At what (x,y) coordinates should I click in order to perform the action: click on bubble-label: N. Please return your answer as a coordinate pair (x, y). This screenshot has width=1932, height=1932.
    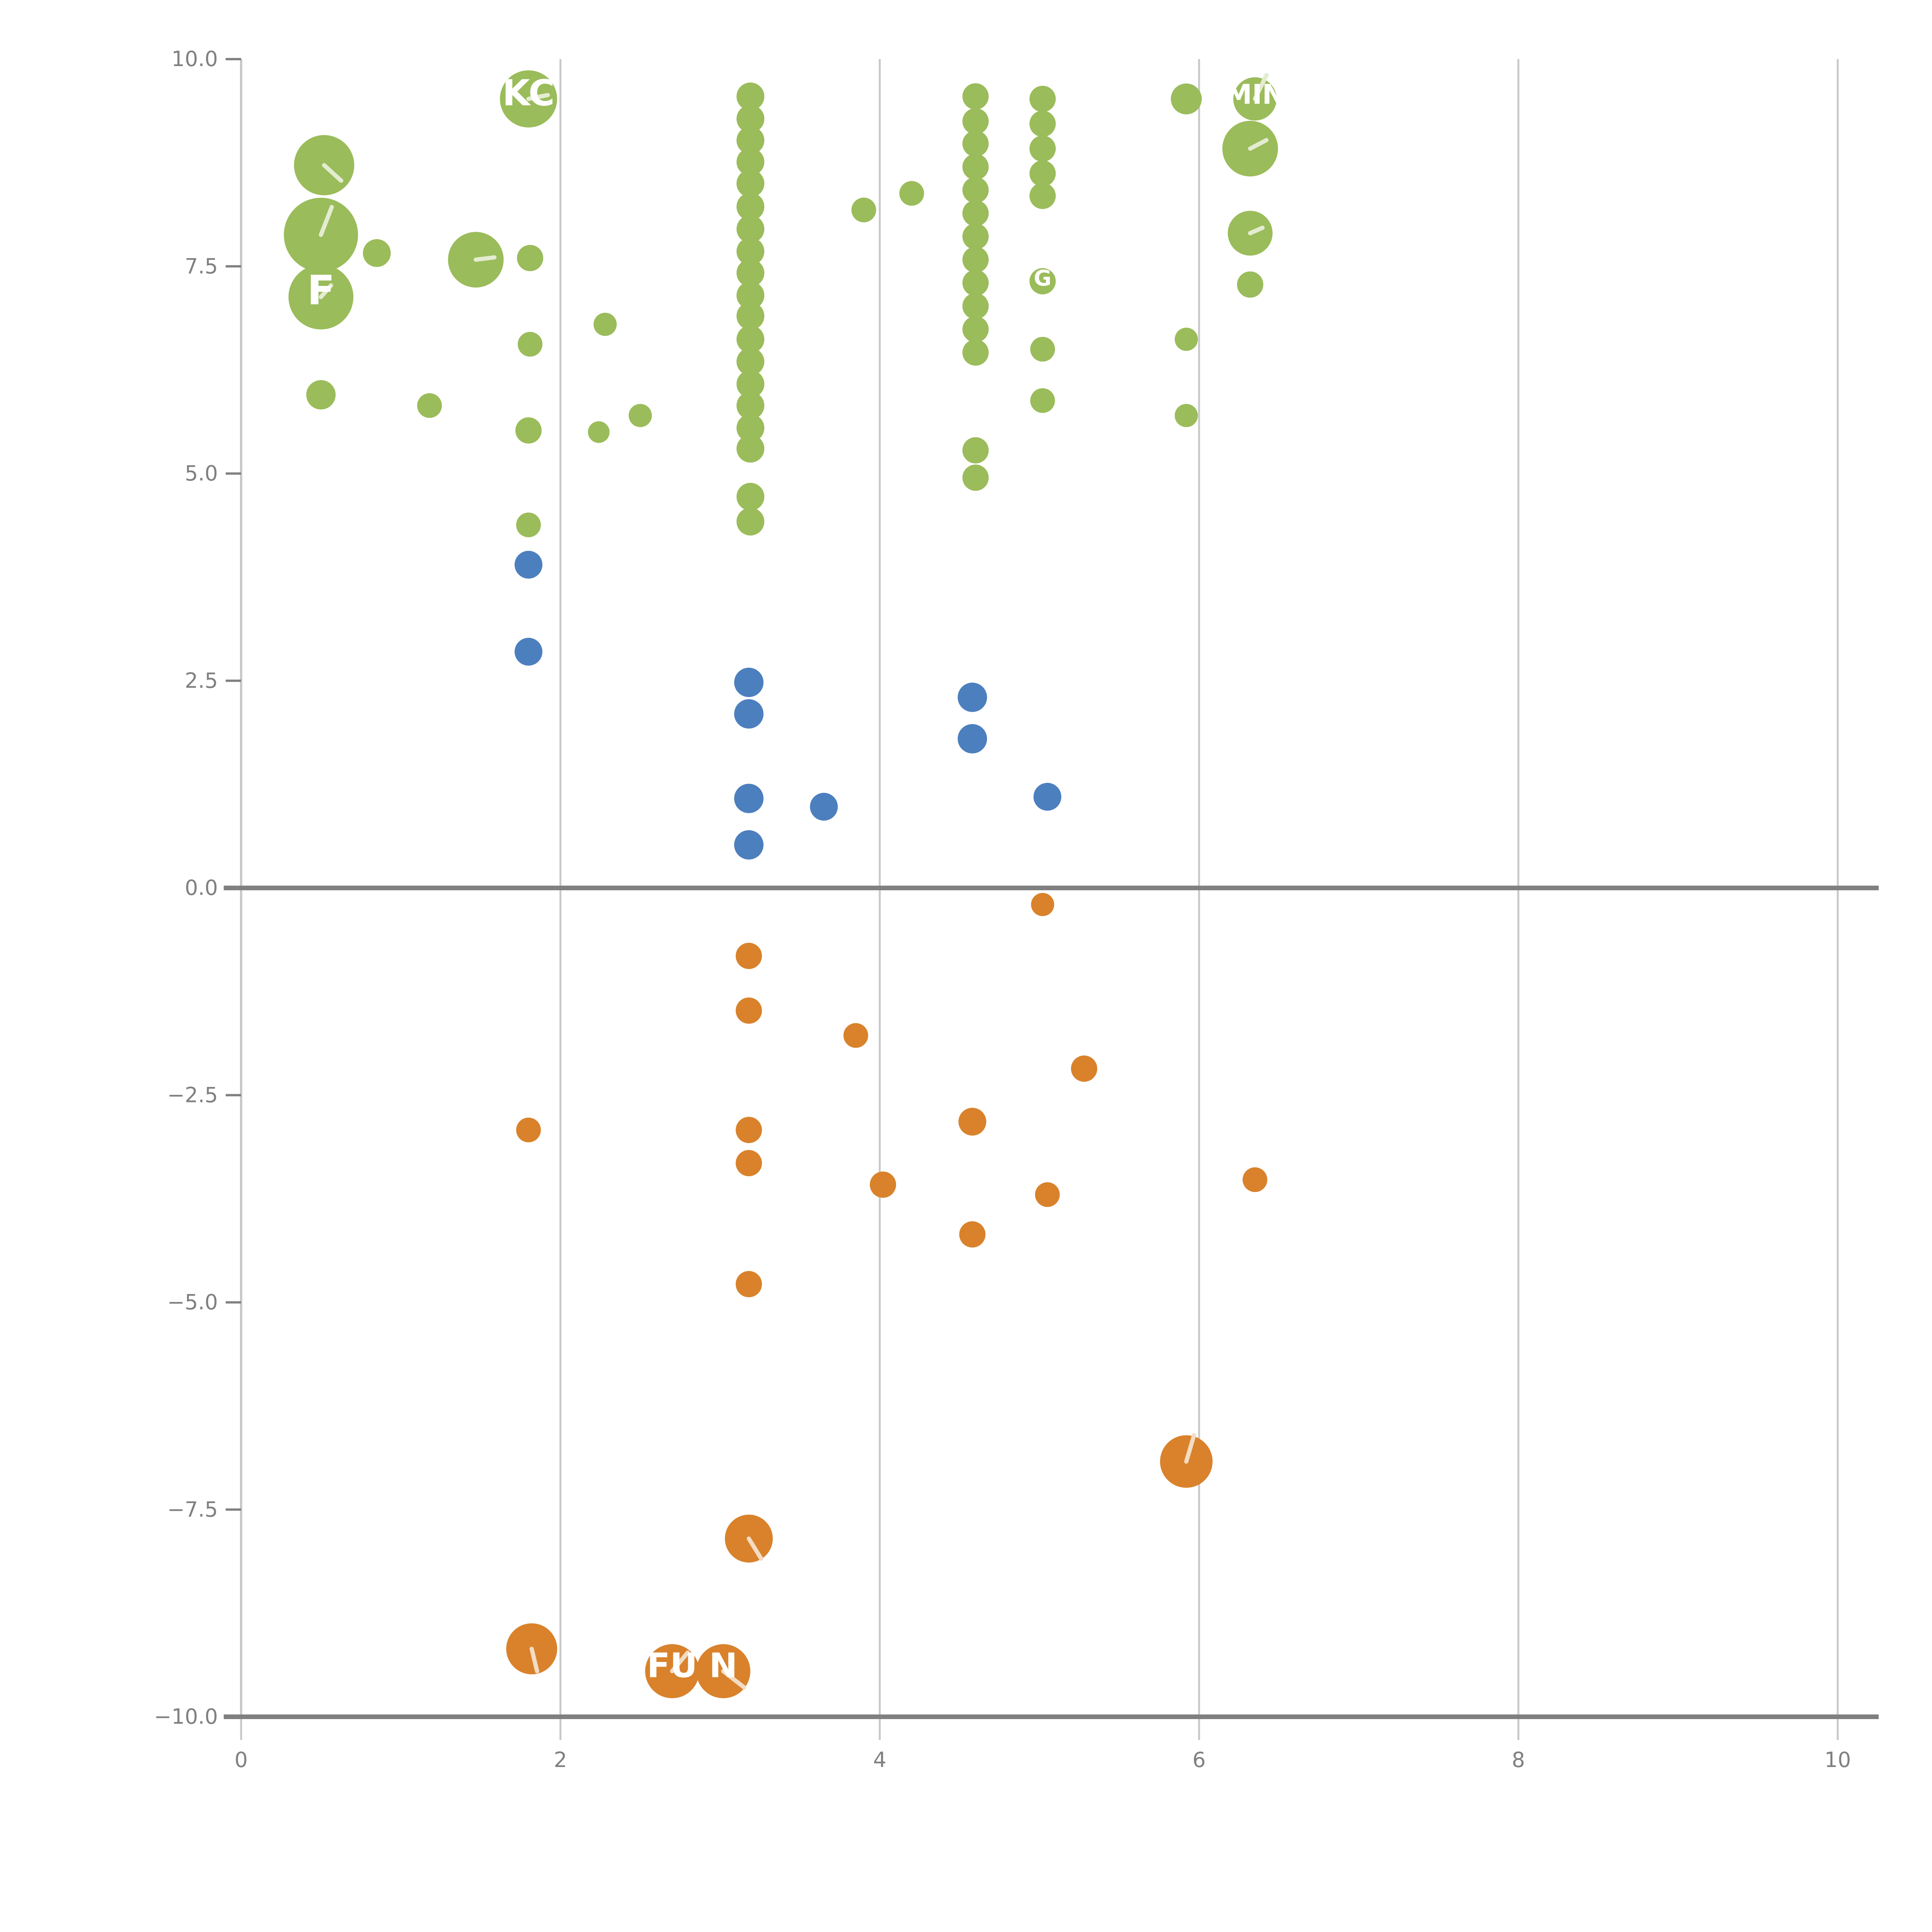
    Looking at the image, I should click on (723, 1666).